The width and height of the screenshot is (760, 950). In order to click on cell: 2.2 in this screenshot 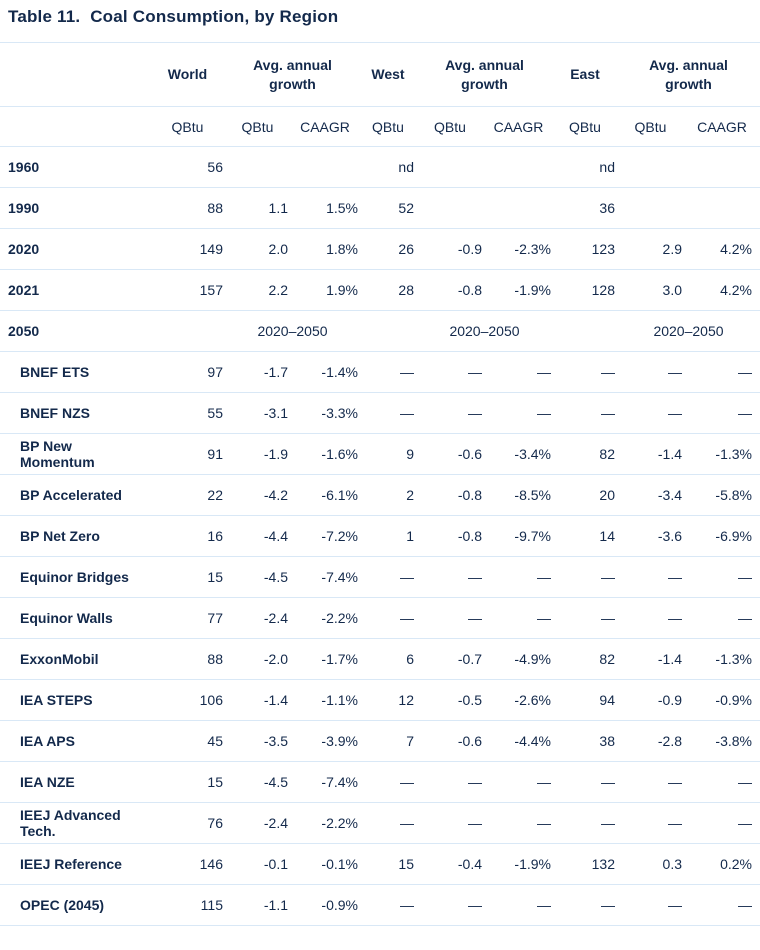, I will do `click(278, 290)`.